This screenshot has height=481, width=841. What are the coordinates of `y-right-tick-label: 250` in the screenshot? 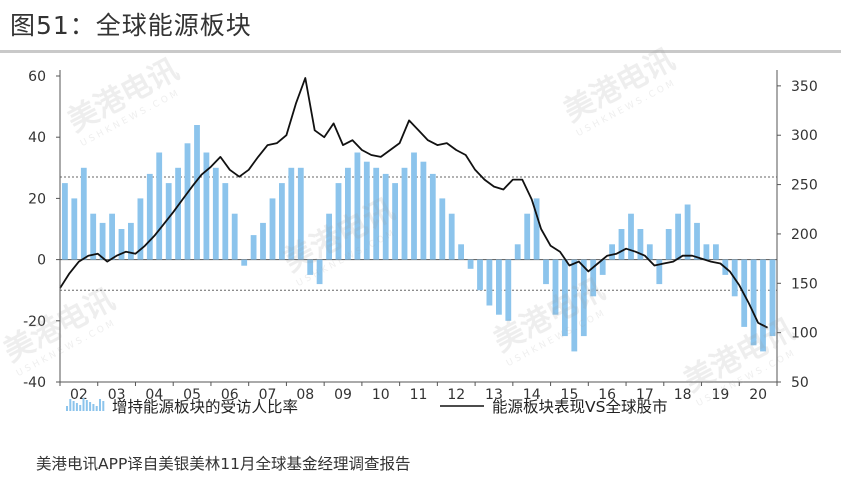 It's located at (804, 186).